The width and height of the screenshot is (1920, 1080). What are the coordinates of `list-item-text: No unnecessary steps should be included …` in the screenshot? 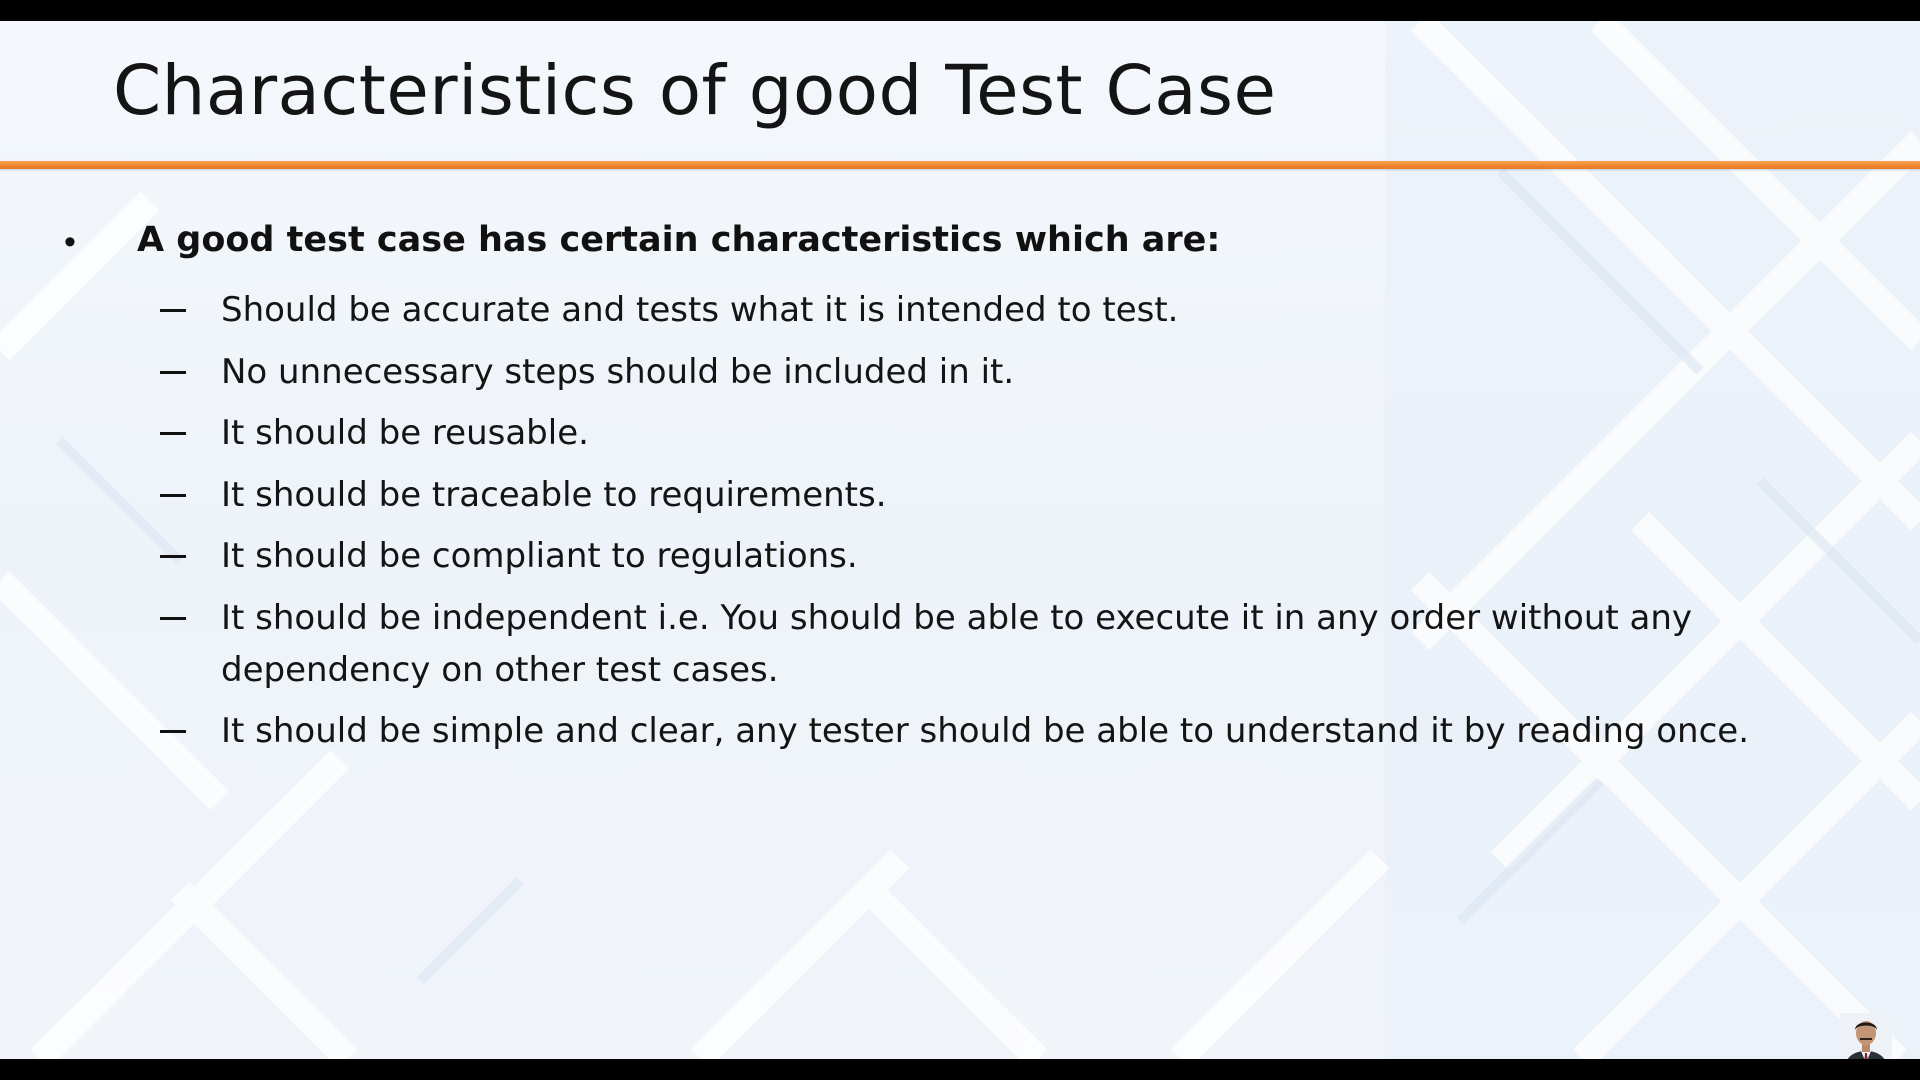 It's located at (618, 372).